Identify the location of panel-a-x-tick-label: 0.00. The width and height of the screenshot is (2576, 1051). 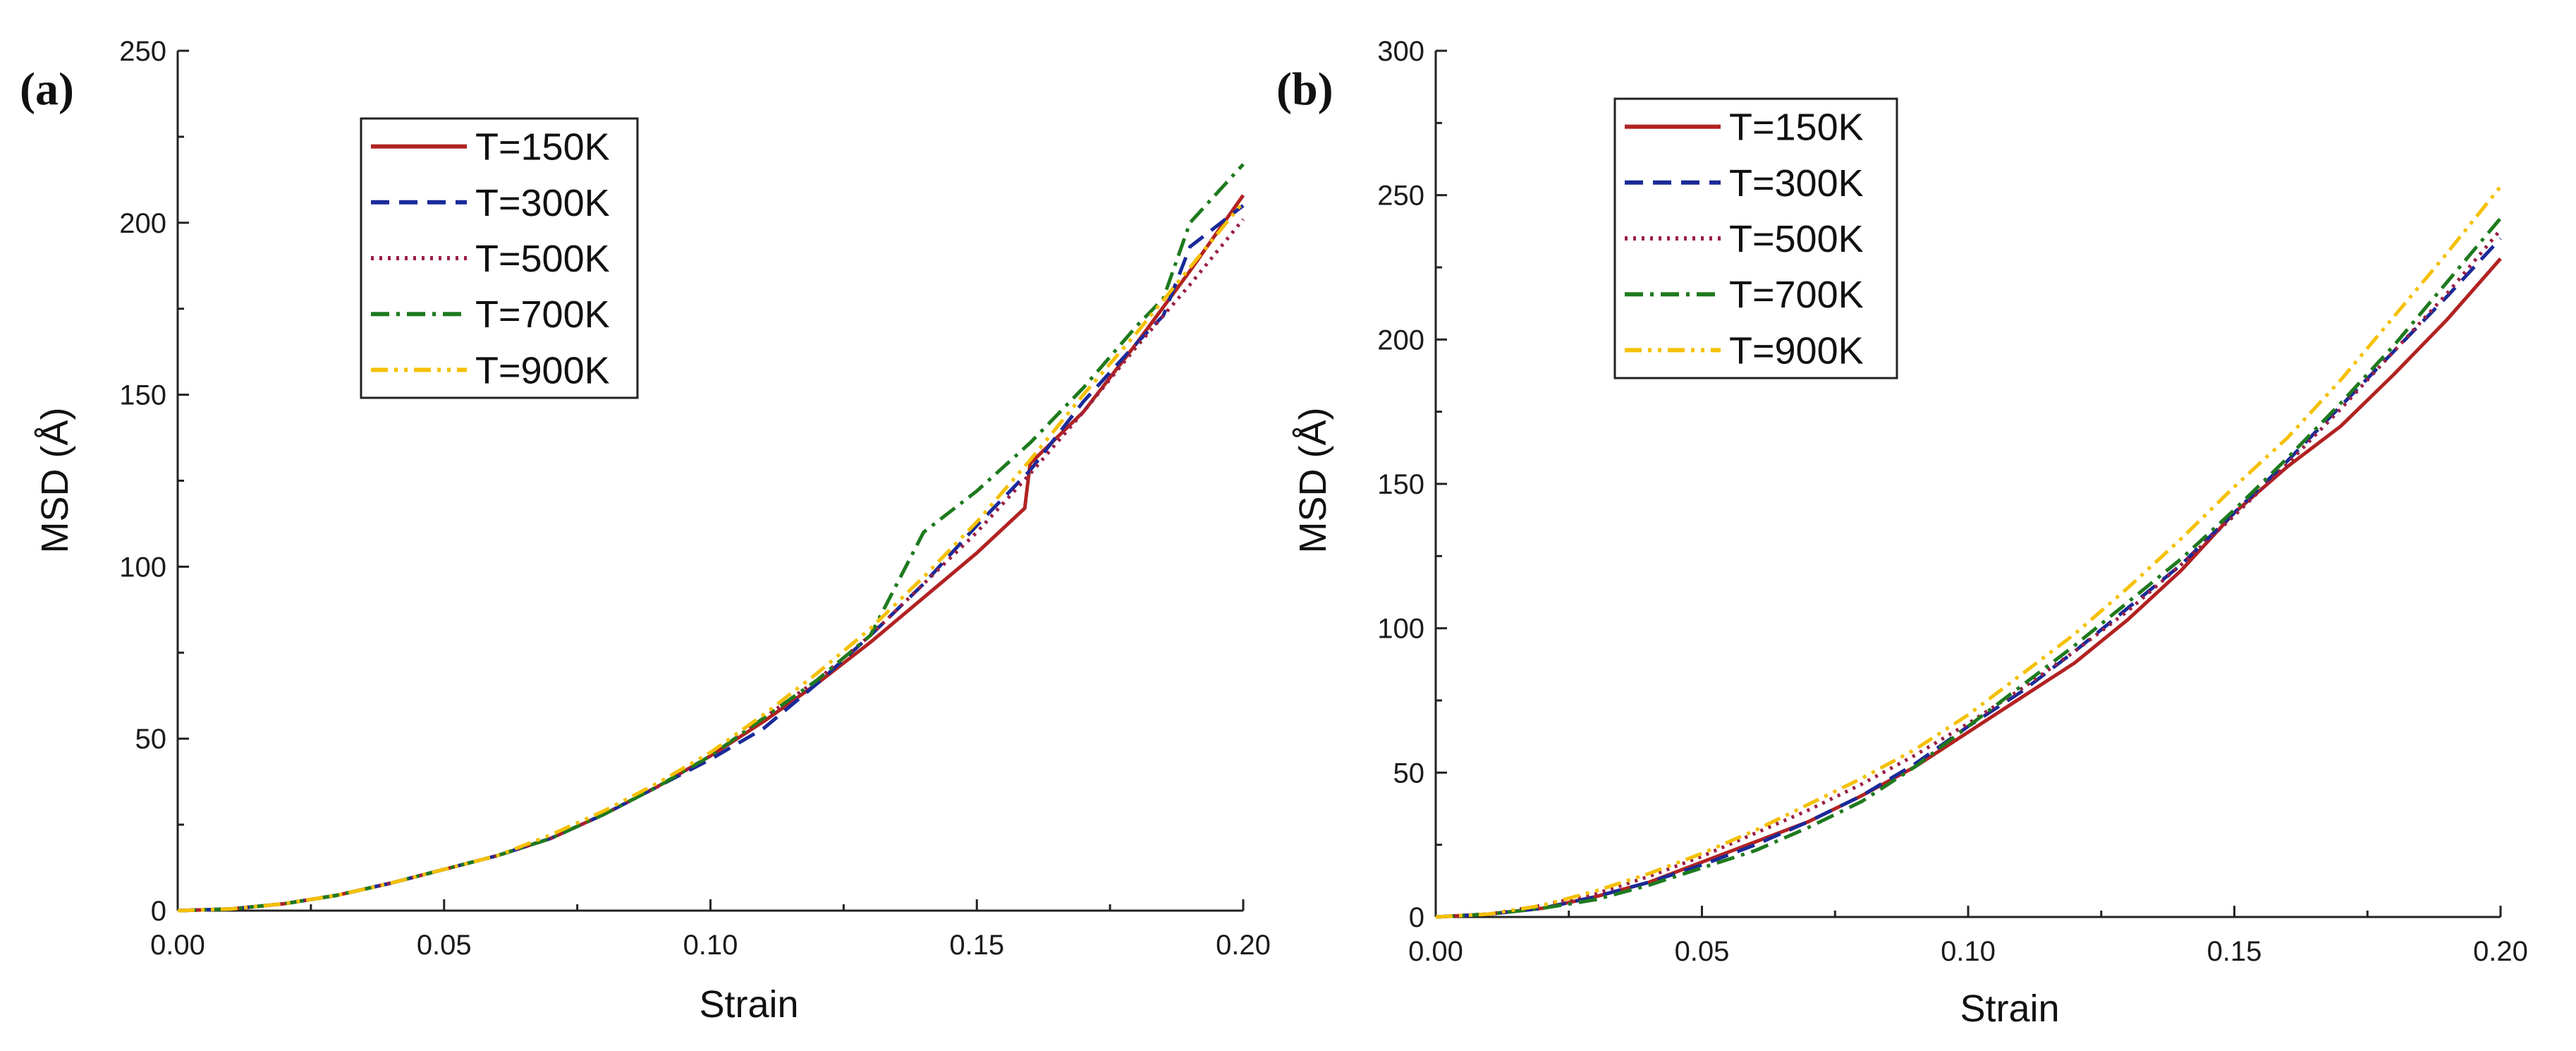
(178, 945).